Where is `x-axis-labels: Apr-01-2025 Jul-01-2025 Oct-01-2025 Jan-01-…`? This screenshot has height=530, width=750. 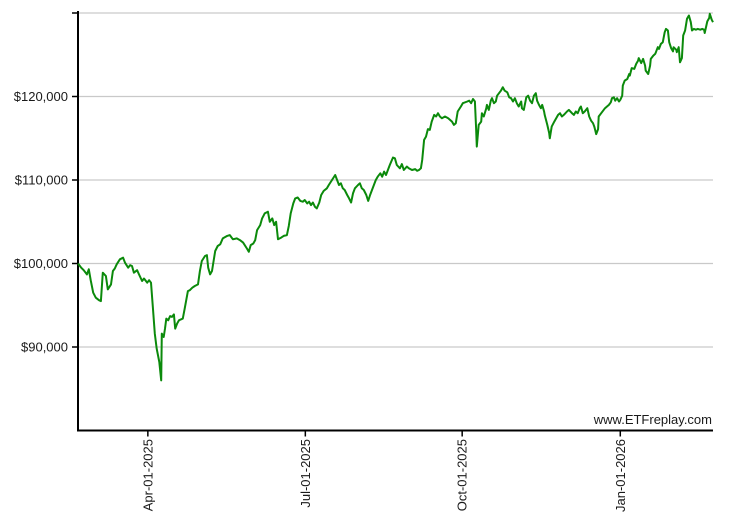 x-axis-labels: Apr-01-2025 Jul-01-2025 Oct-01-2025 Jan-01-… is located at coordinates (383, 475).